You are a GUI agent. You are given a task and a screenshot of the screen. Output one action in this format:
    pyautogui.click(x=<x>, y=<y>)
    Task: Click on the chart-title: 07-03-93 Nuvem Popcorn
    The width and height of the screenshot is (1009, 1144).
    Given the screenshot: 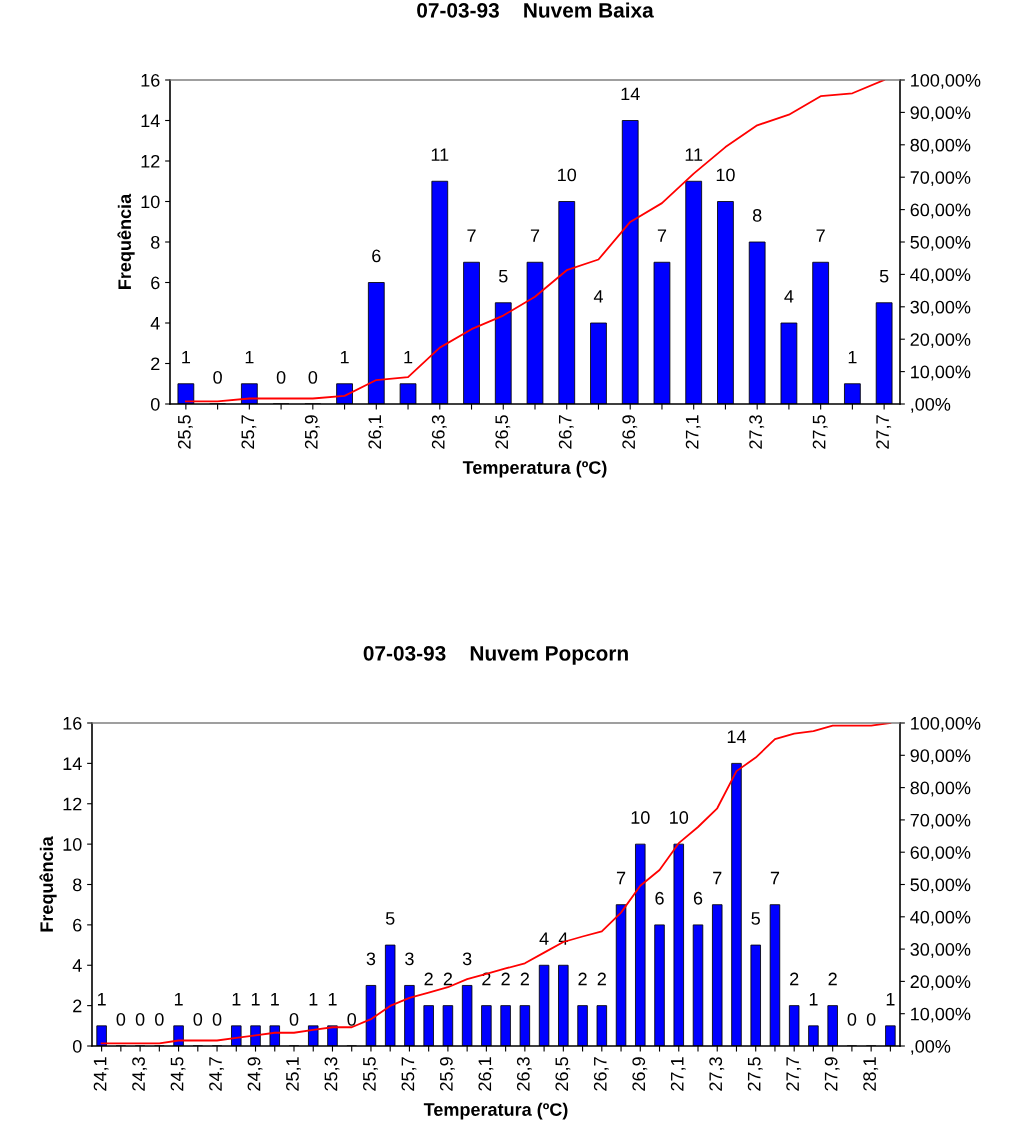 What is the action you would take?
    pyautogui.click(x=495, y=655)
    